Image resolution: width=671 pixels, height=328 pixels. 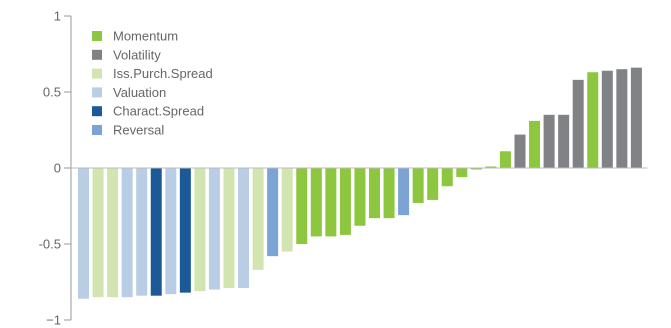 What do you see at coordinates (50, 244) in the screenshot?
I see `y-tick-label: -0.5` at bounding box center [50, 244].